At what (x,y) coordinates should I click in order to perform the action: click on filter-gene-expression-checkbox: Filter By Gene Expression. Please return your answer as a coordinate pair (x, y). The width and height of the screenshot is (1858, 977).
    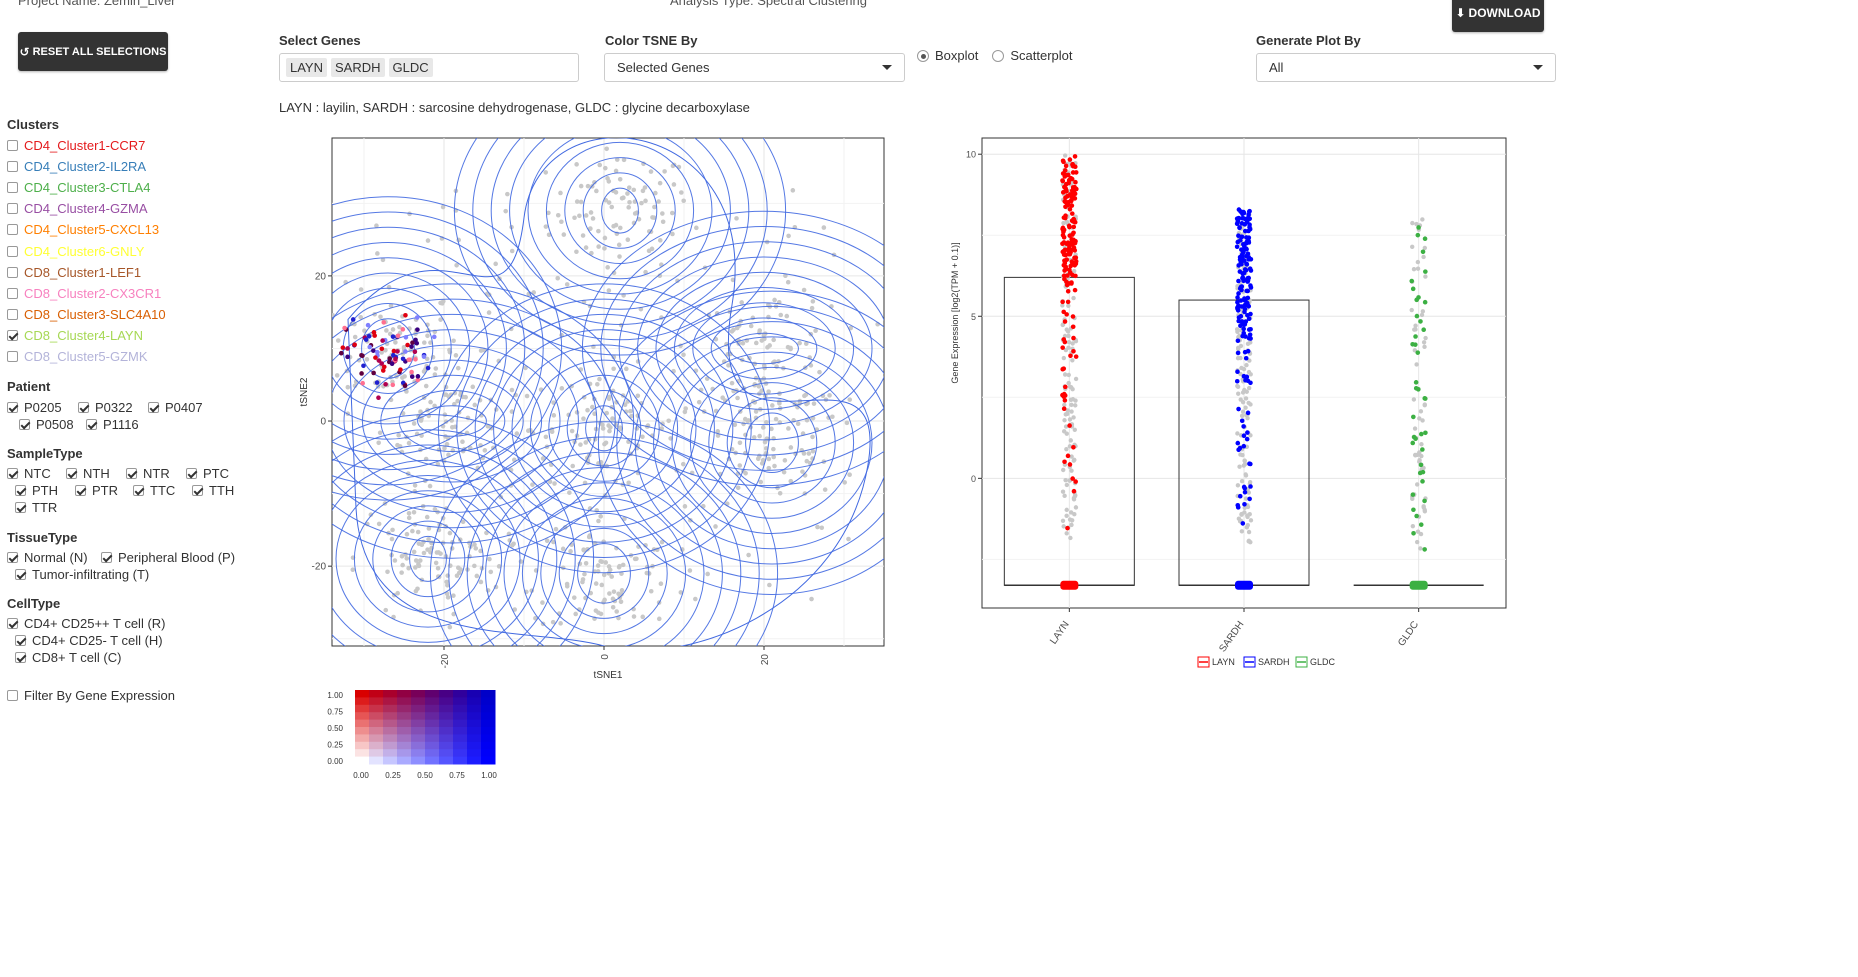
    Looking at the image, I should click on (91, 695).